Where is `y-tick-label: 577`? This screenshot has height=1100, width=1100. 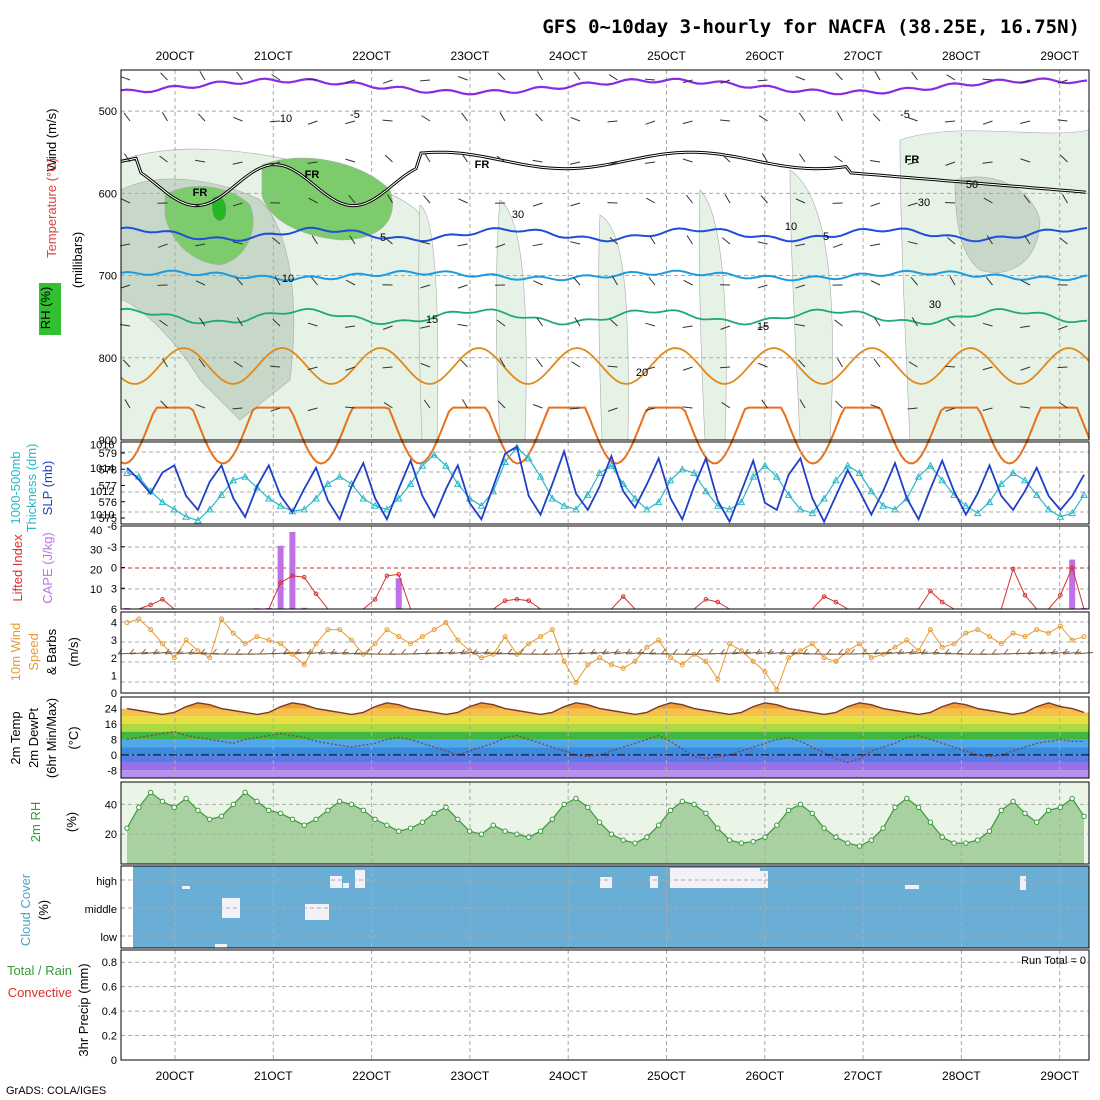 y-tick-label: 577 is located at coordinates (108, 487).